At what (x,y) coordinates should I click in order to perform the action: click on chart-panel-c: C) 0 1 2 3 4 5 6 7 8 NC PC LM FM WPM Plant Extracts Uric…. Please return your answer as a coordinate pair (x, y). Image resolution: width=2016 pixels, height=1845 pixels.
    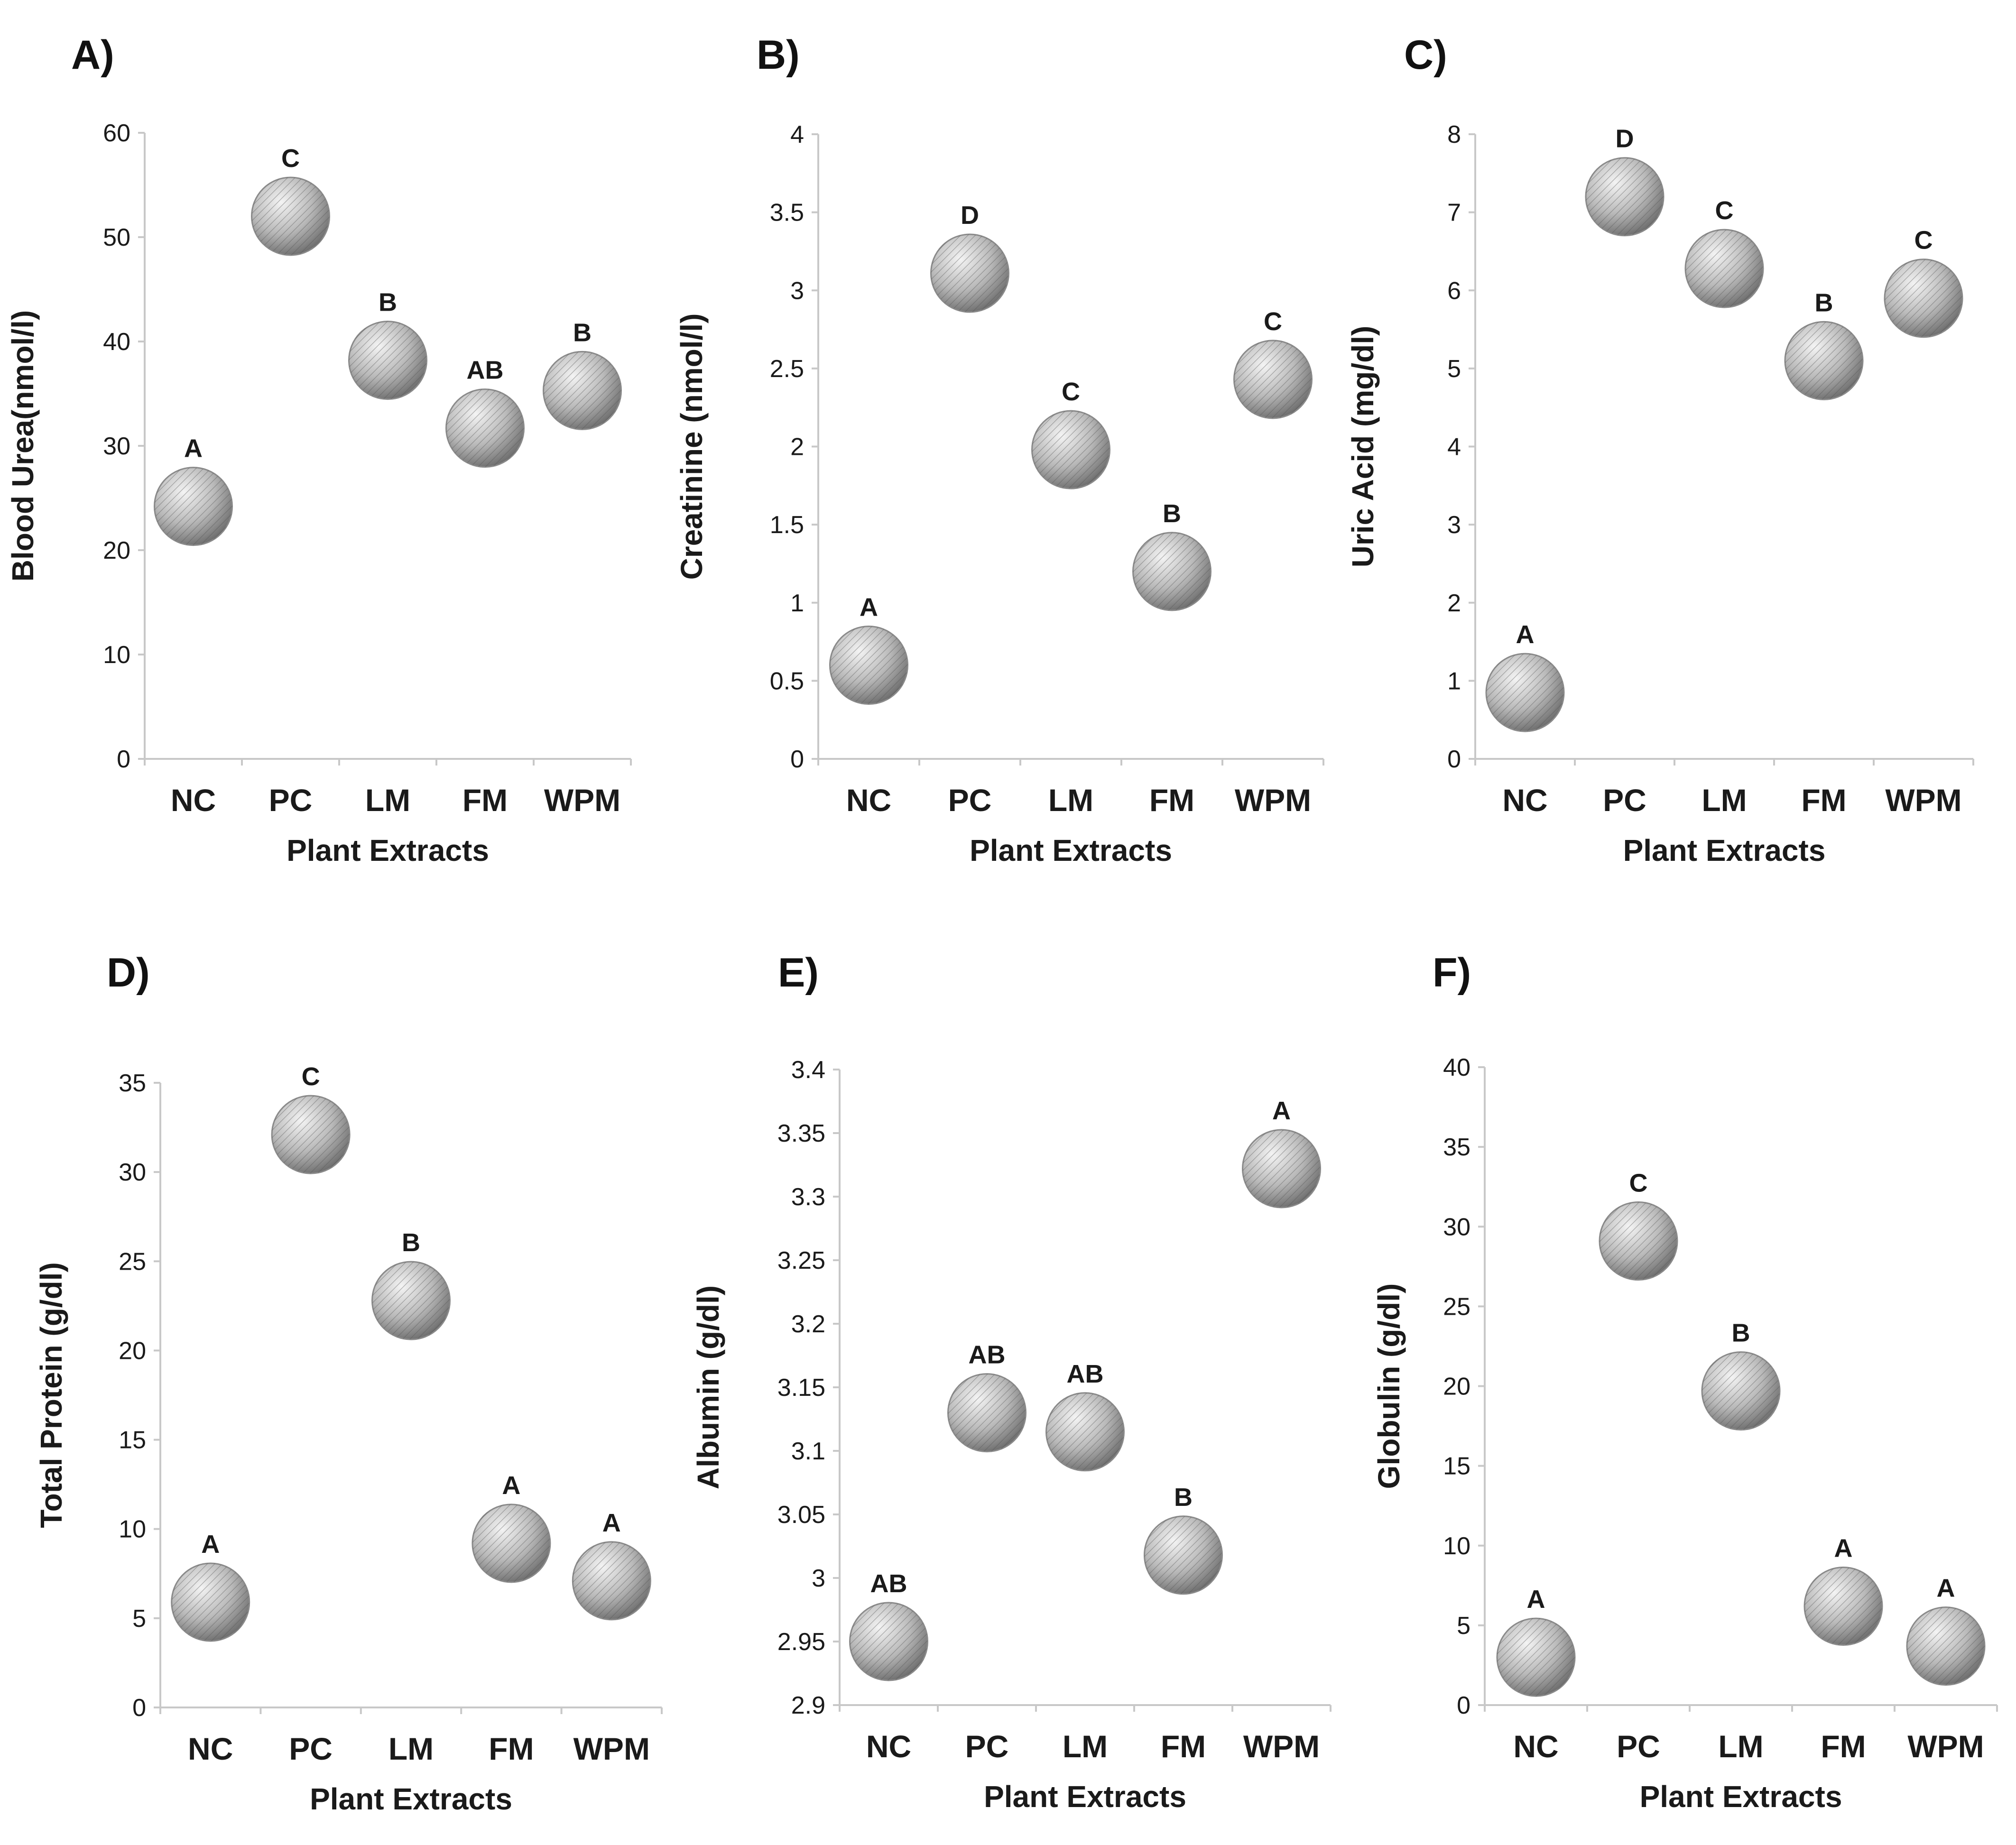
    Looking at the image, I should click on (1660, 450).